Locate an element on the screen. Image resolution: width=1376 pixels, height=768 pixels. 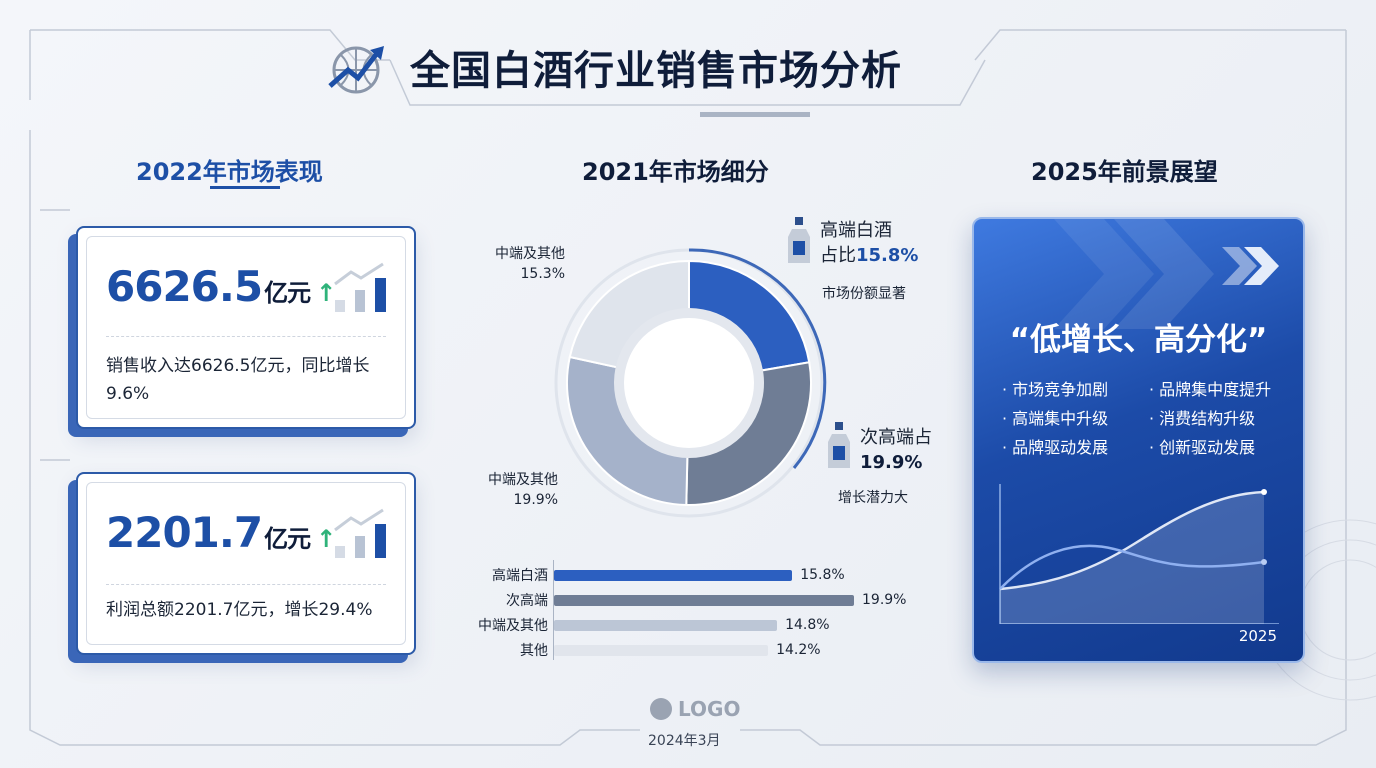
bar-value: 14.8% is located at coordinates (807, 625).